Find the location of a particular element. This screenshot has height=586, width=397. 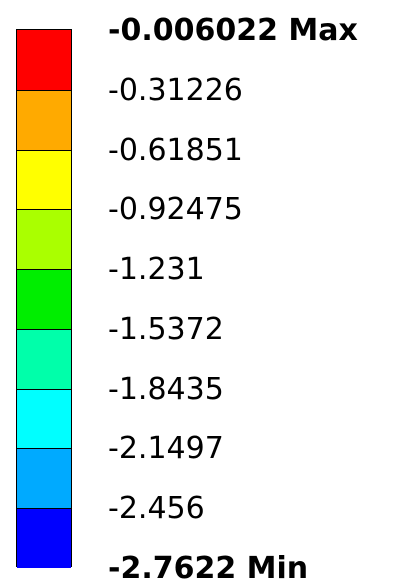

min-label: -2.7622 Min is located at coordinates (208, 568).